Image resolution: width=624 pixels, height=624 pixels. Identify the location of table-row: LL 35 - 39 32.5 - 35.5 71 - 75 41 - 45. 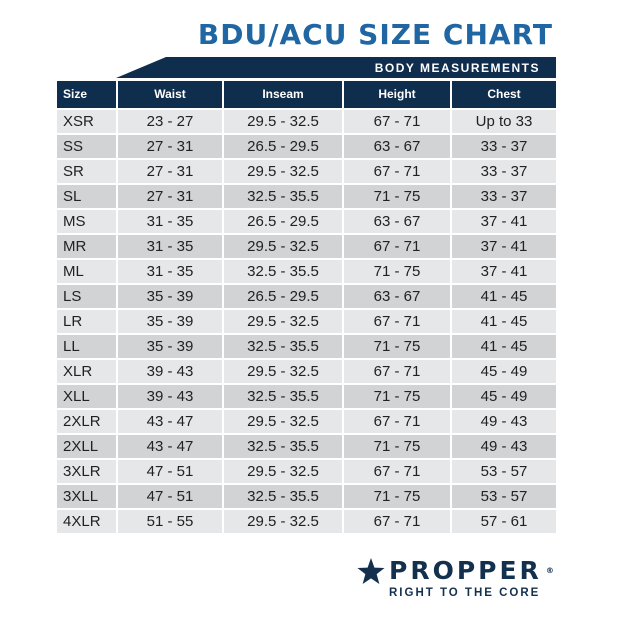
(306, 346).